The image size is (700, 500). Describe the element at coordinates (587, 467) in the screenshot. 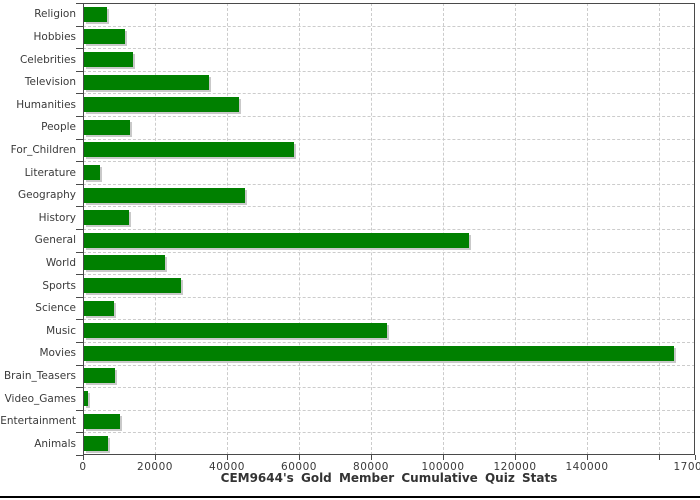

I see `x-tick-label: 140000` at that location.